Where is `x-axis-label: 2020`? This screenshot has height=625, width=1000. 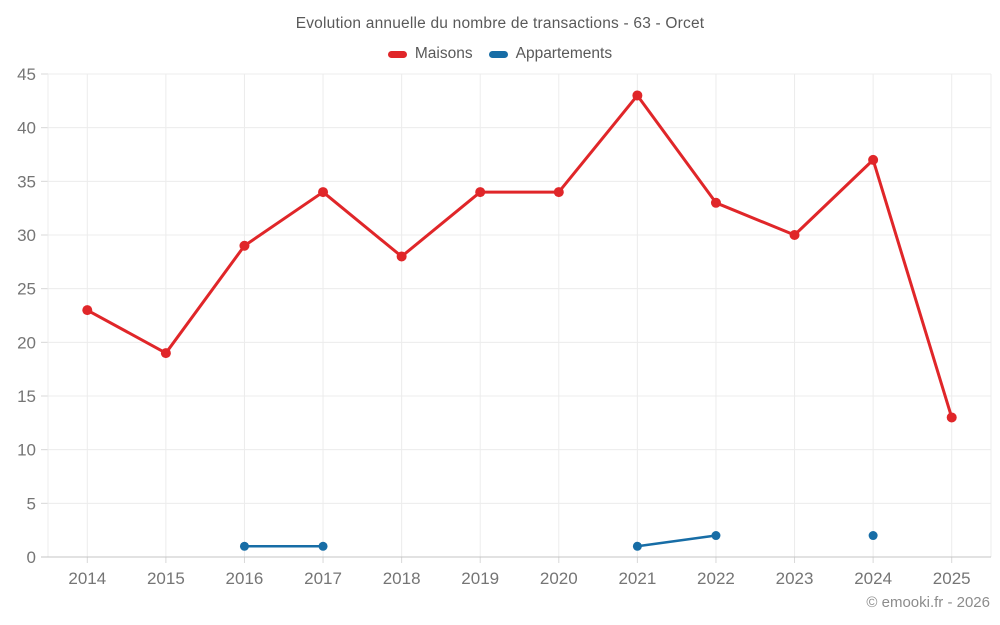 x-axis-label: 2020 is located at coordinates (559, 578).